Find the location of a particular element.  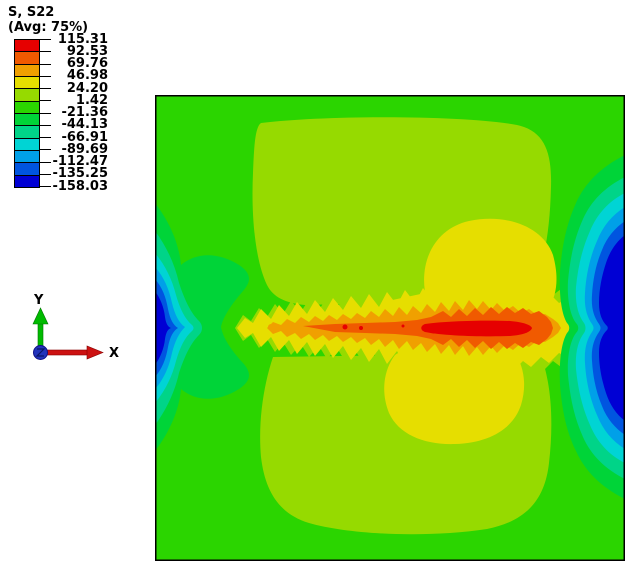

legend-subtitle: (Avg: 75%) is located at coordinates (48, 27).